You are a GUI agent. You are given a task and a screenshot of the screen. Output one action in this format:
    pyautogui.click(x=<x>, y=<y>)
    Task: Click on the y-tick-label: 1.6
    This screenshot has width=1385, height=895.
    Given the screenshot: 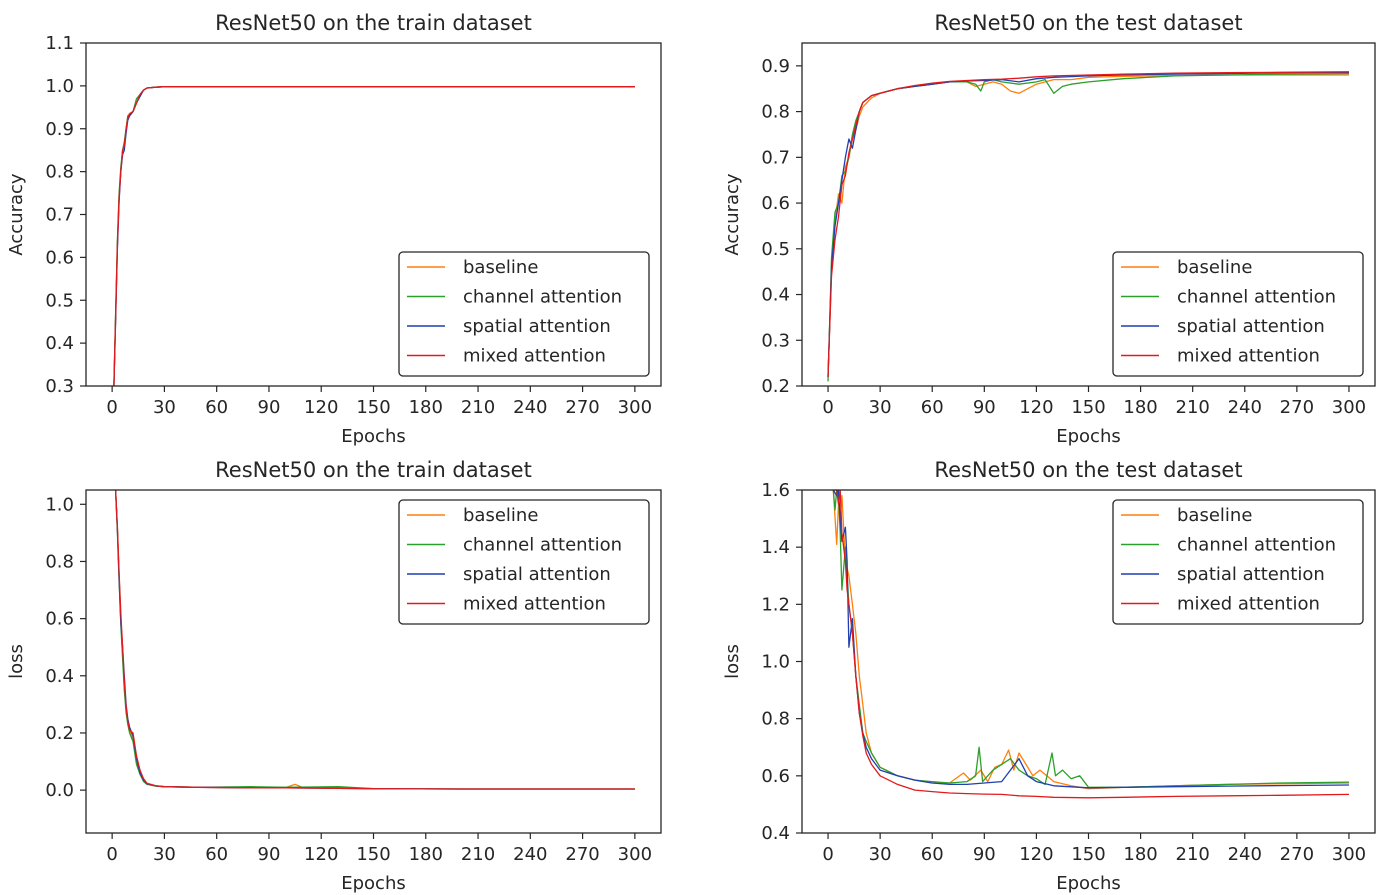 What is the action you would take?
    pyautogui.click(x=775, y=490)
    